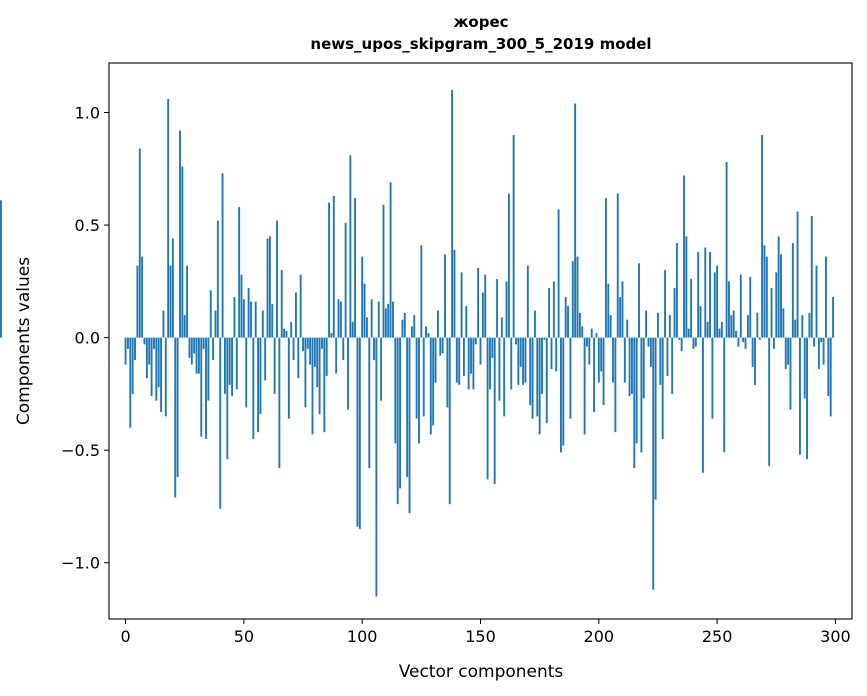 This screenshot has height=696, width=867. What do you see at coordinates (480, 636) in the screenshot?
I see `x-tick-label: 150` at bounding box center [480, 636].